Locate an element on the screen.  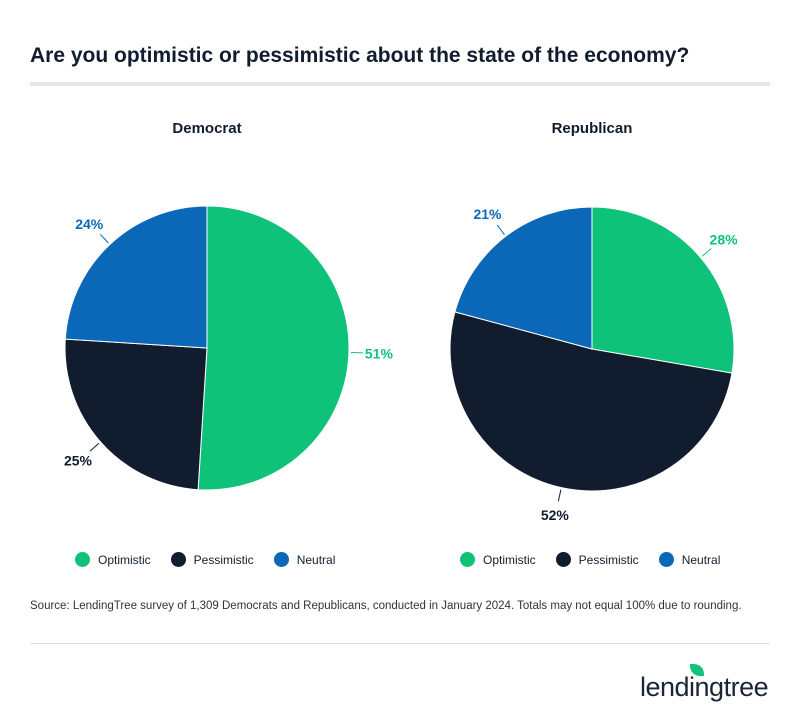
legend-democrat: Optimistic Pessimistic Neutral is located at coordinates (205, 559).